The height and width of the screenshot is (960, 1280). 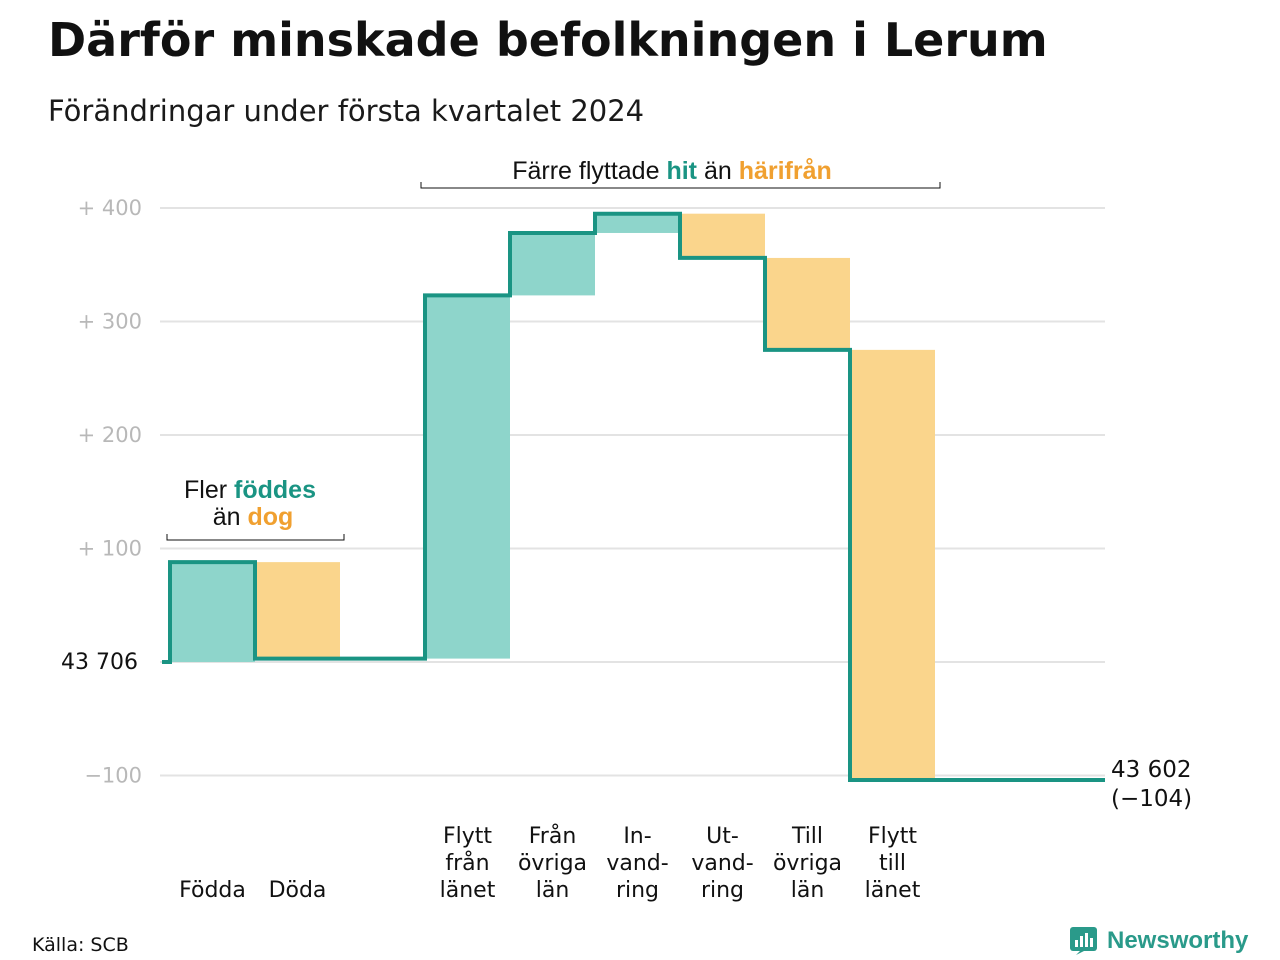 What do you see at coordinates (548, 40) in the screenshot?
I see `chart-title: Därför minskade befolkningen i Lerum` at bounding box center [548, 40].